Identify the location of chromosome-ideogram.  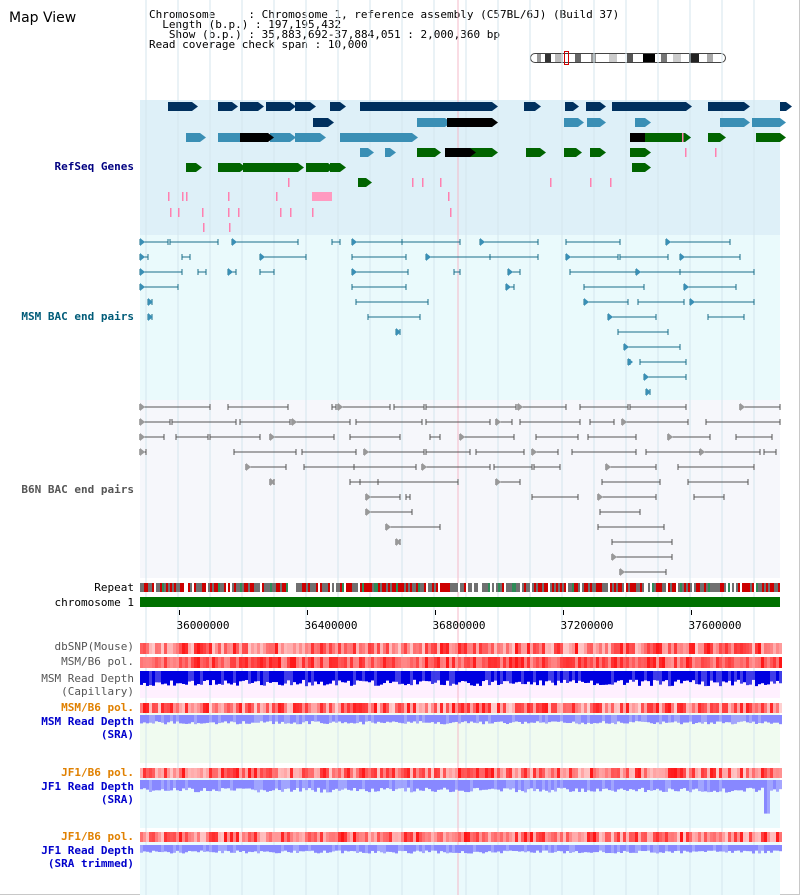
(628, 58).